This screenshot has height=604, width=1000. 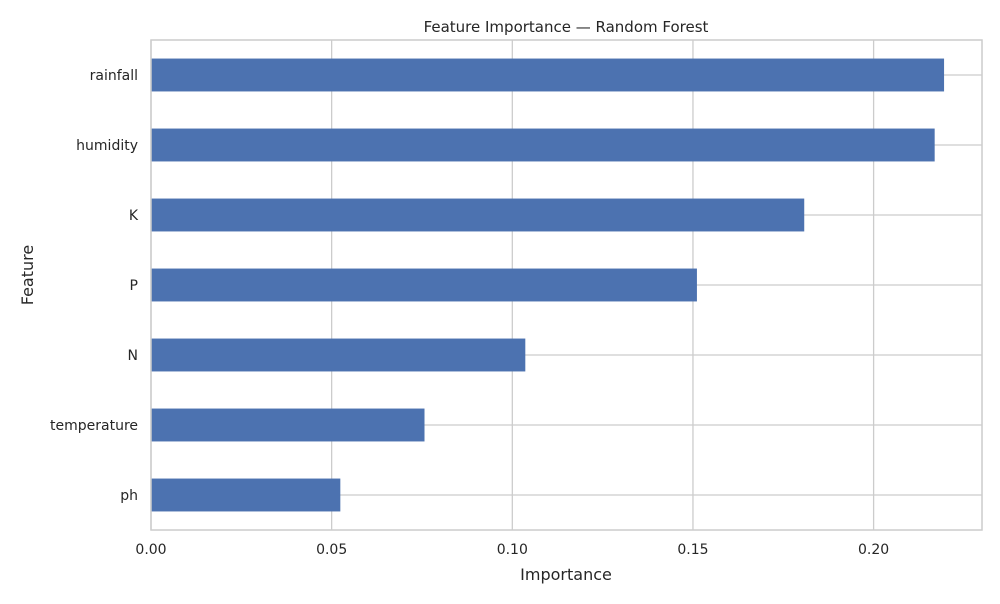 What do you see at coordinates (543, 145) in the screenshot?
I see `bar-humidity` at bounding box center [543, 145].